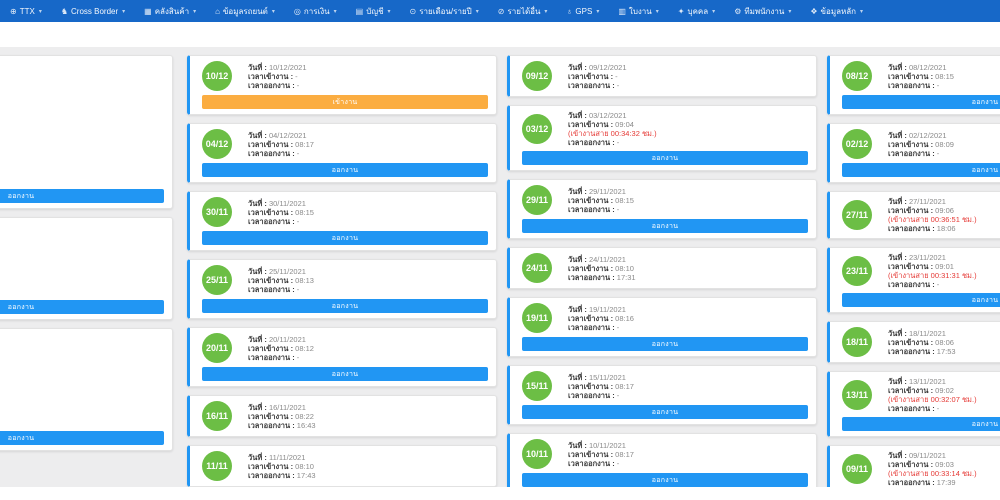 The image size is (1000, 500). What do you see at coordinates (696, 11) in the screenshot?
I see `nav-item-personnel: ✦ บุคคล ▾` at bounding box center [696, 11].